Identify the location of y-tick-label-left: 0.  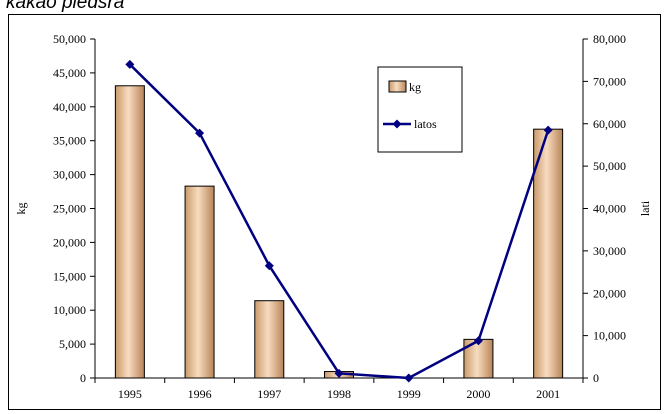
(83, 378).